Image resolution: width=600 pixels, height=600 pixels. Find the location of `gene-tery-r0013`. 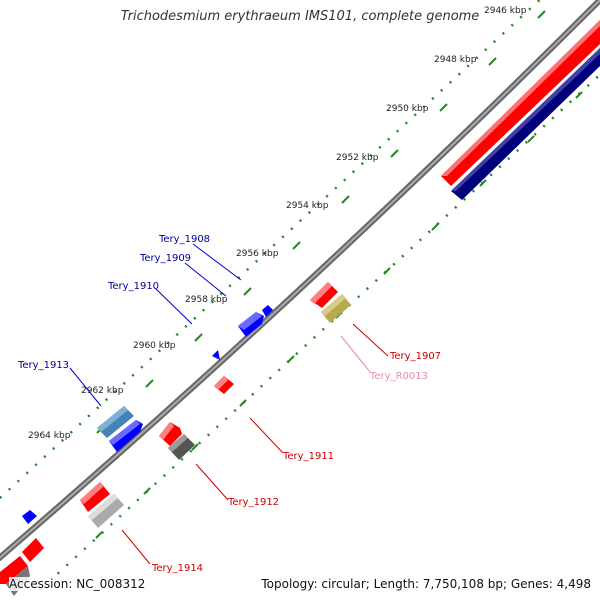

gene-tery-r0013 is located at coordinates (336, 308).